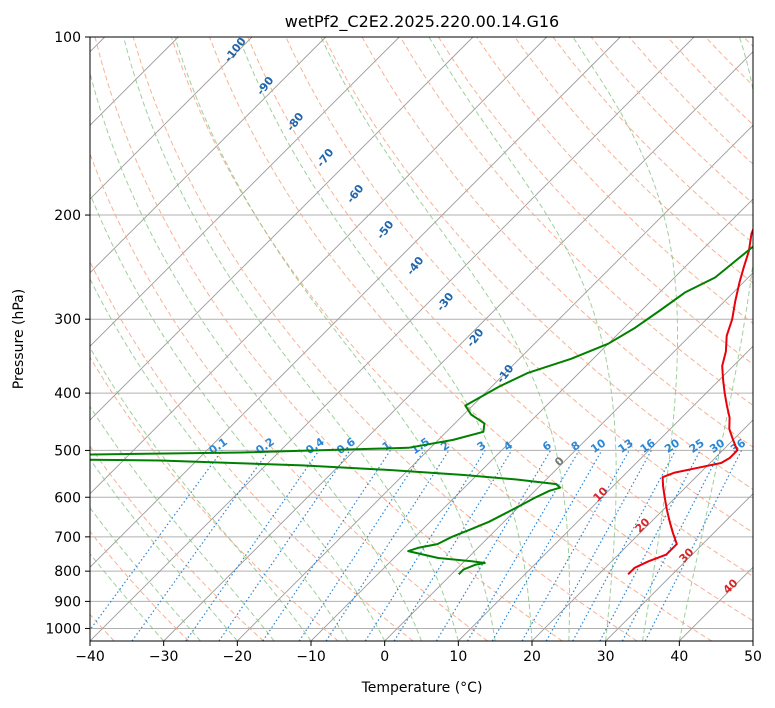 Image resolution: width=775 pixels, height=708 pixels. Describe the element at coordinates (19, 339) in the screenshot. I see `y-axis-label: Pressure (hPa)` at that location.